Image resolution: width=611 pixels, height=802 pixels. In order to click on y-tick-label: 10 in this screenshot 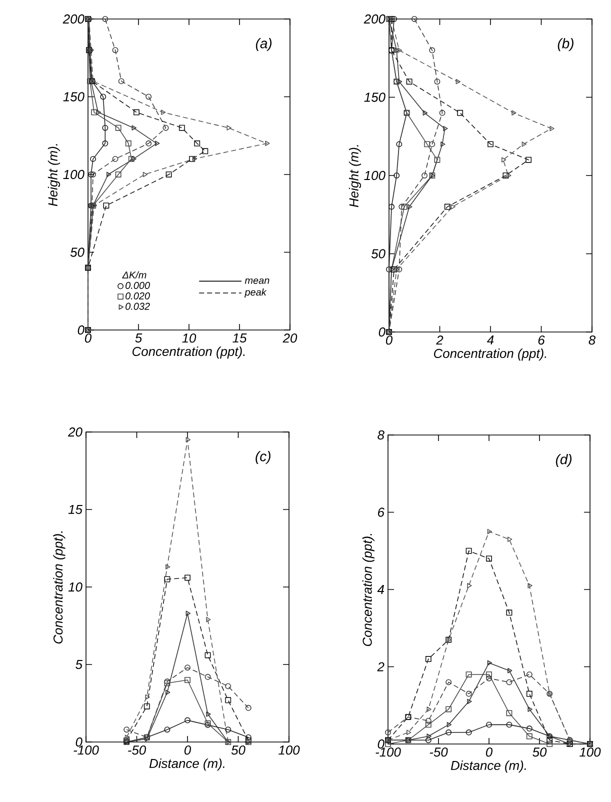, I will do `click(75, 587)`.